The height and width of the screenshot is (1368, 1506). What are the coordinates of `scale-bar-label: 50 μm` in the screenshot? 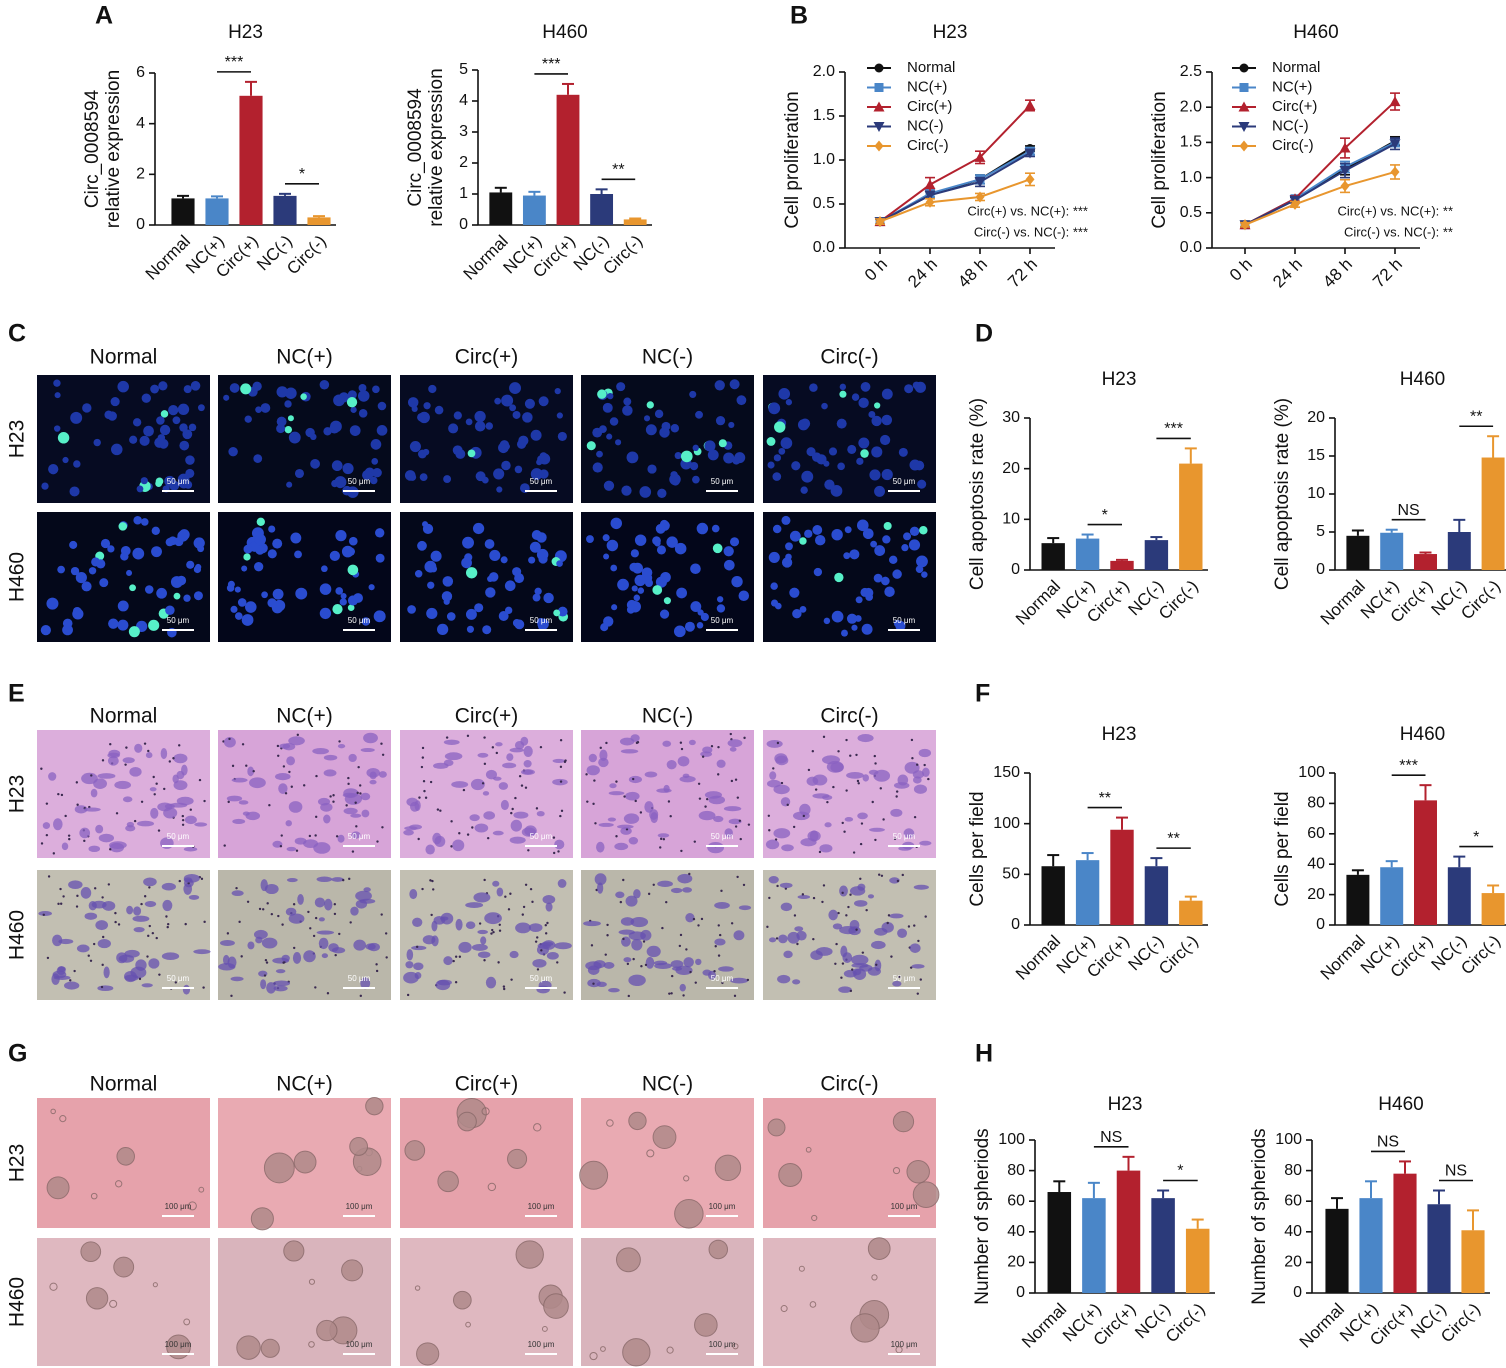 It's located at (178, 620).